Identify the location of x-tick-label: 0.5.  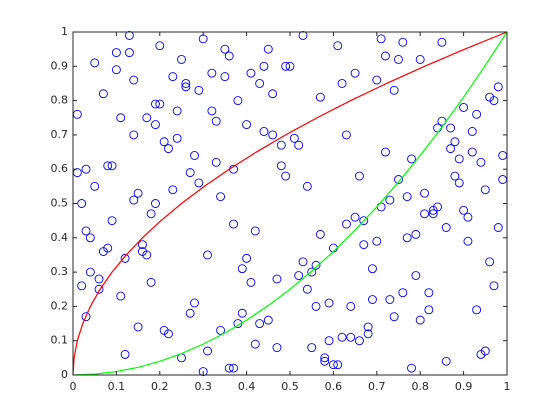
(290, 386).